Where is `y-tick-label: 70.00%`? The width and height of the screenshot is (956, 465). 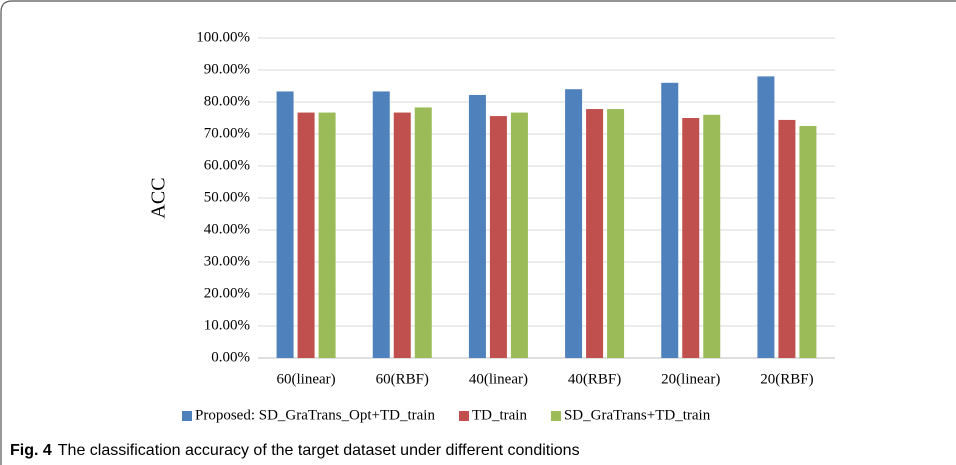 y-tick-label: 70.00% is located at coordinates (227, 133).